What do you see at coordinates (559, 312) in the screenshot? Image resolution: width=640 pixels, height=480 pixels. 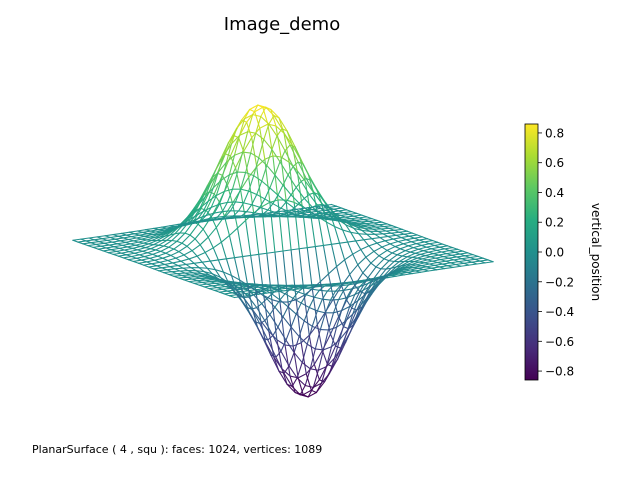 I see `colorbar-tick-label: −0.4` at bounding box center [559, 312].